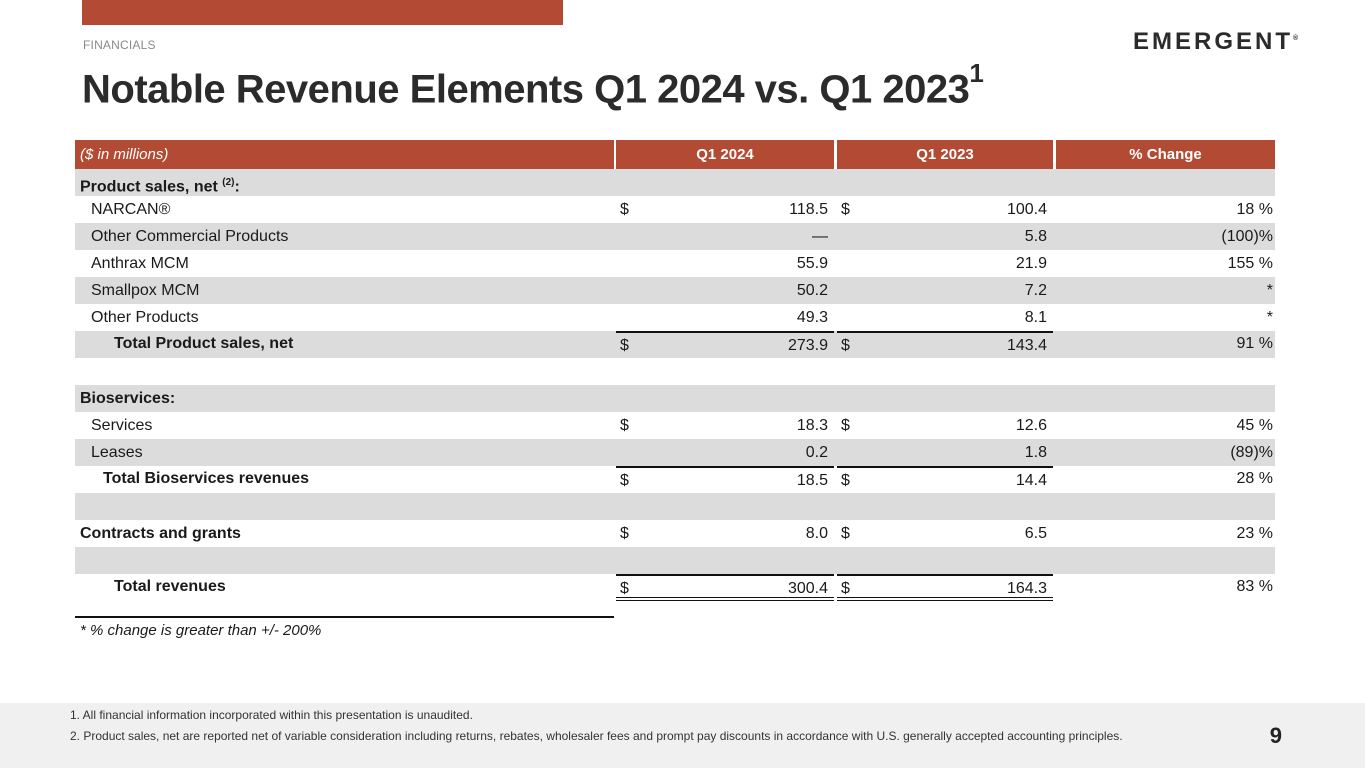 The width and height of the screenshot is (1365, 768). I want to click on q1-2023-value: 100.4, so click(1026, 209).